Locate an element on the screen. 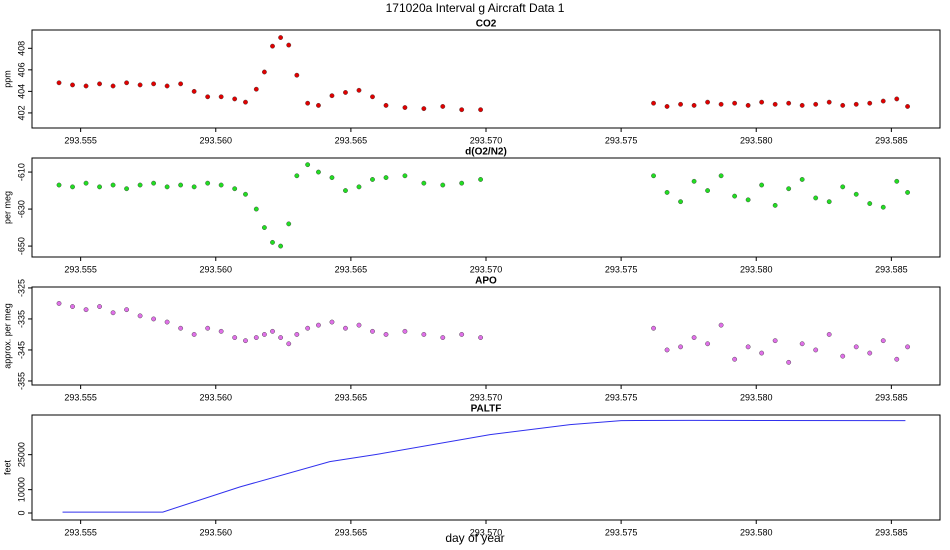  x-tick-label: 293.575 is located at coordinates (621, 397).